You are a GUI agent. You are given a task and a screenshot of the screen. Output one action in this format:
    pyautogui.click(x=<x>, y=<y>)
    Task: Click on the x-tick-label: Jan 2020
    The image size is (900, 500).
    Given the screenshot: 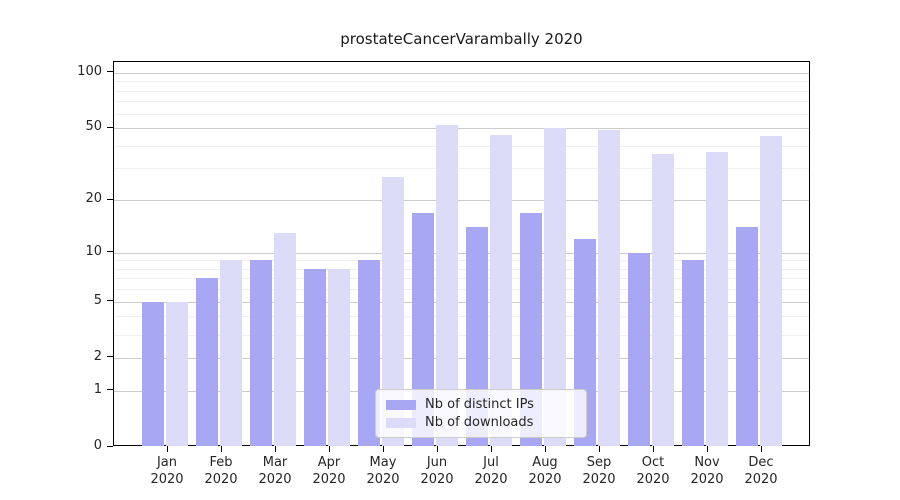 What is the action you would take?
    pyautogui.click(x=167, y=471)
    